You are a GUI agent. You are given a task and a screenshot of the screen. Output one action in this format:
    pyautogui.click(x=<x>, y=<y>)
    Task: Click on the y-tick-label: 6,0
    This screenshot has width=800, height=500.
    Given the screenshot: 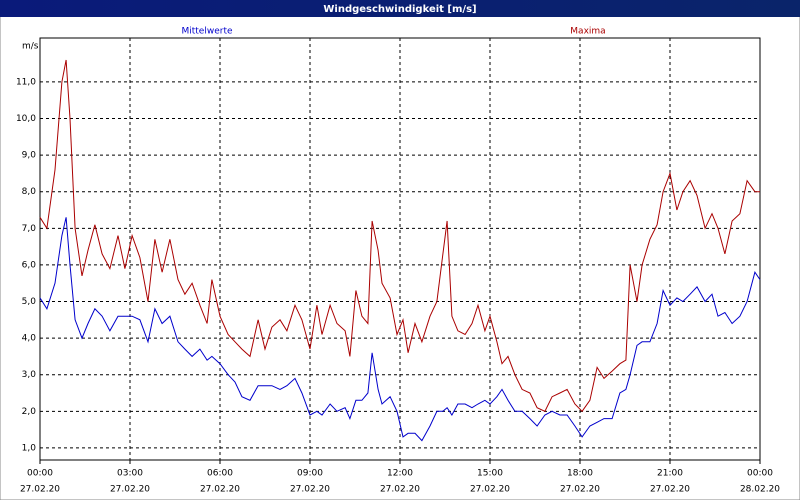 What is the action you would take?
    pyautogui.click(x=29, y=265)
    